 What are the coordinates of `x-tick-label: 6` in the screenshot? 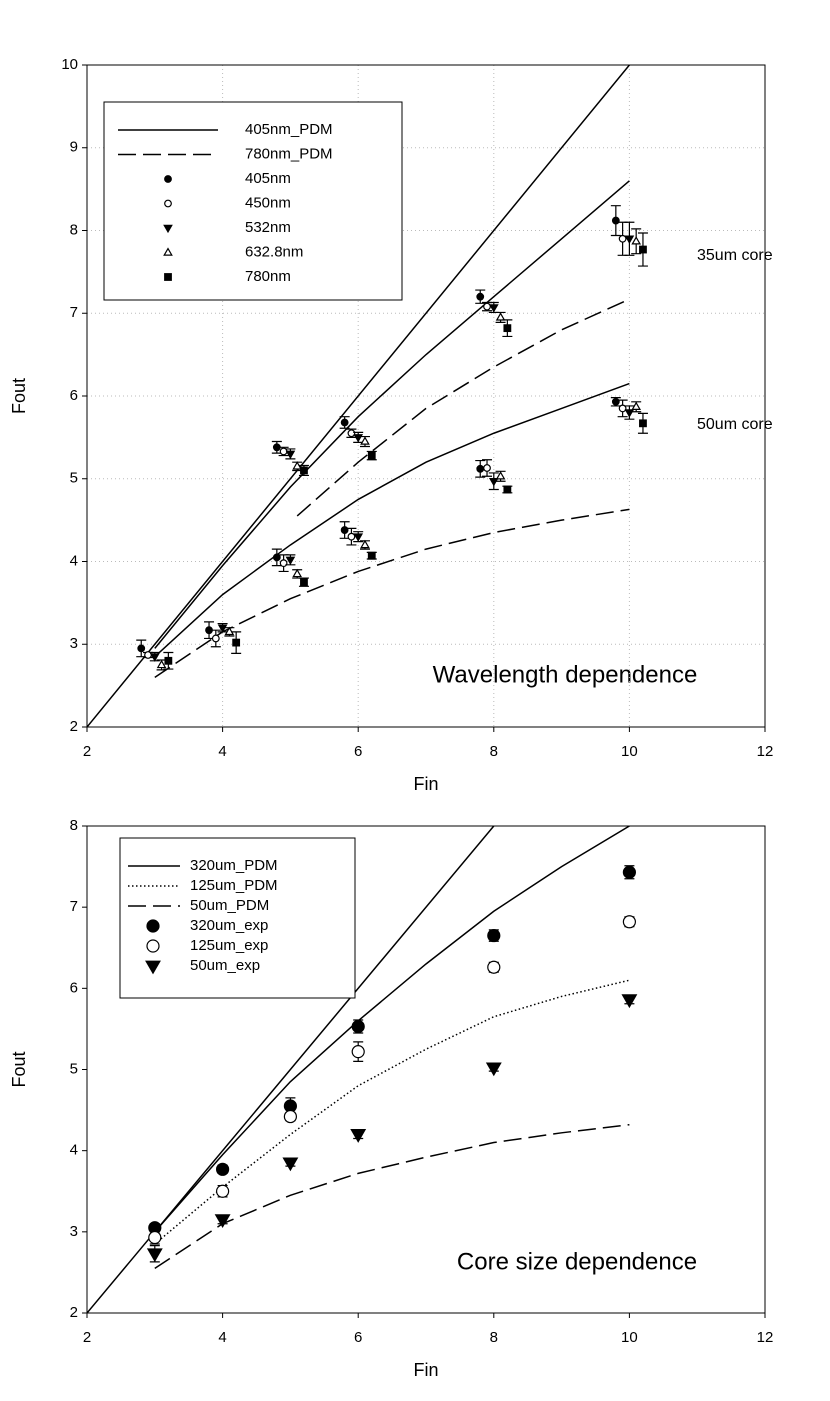 It's located at (358, 751).